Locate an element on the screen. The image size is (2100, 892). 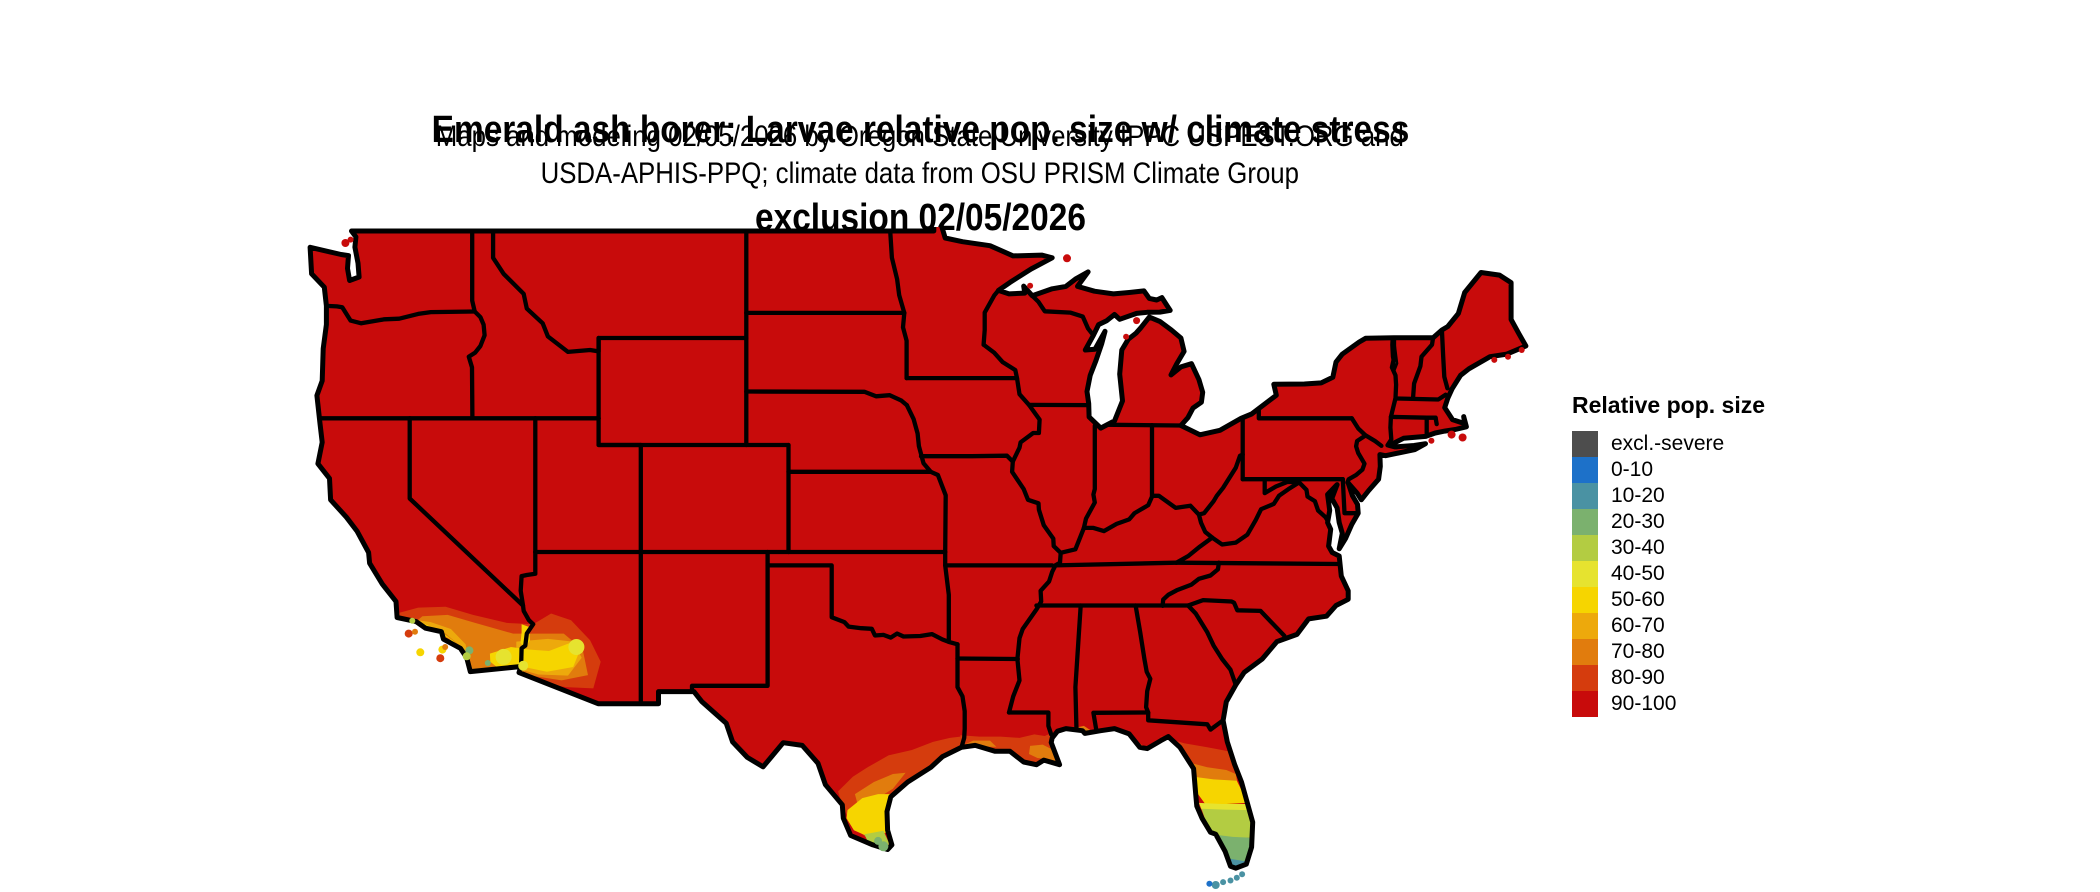
legend-item: 0-10 is located at coordinates (1668, 470).